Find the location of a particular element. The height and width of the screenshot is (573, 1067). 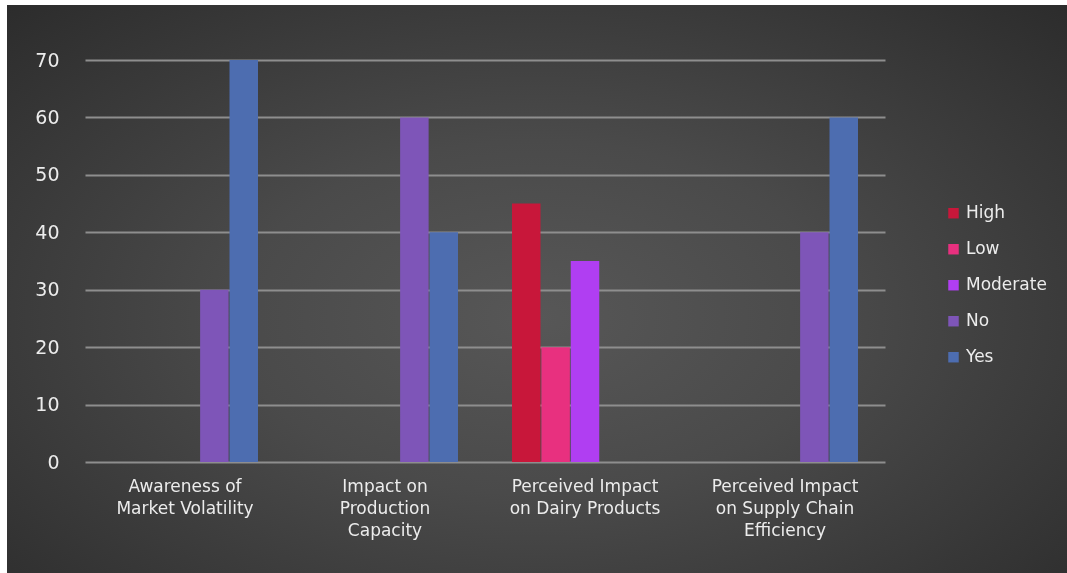

y-tick-label: 40 is located at coordinates (47, 231).